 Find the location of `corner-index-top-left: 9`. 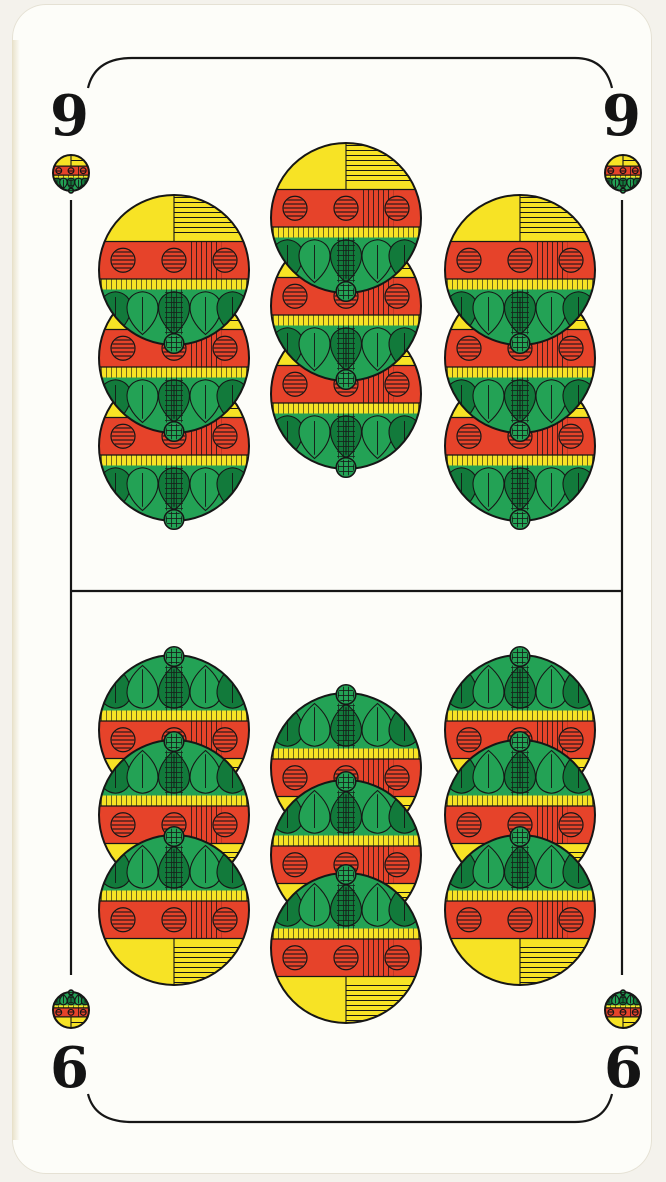

corner-index-top-left: 9 is located at coordinates (69, 116).